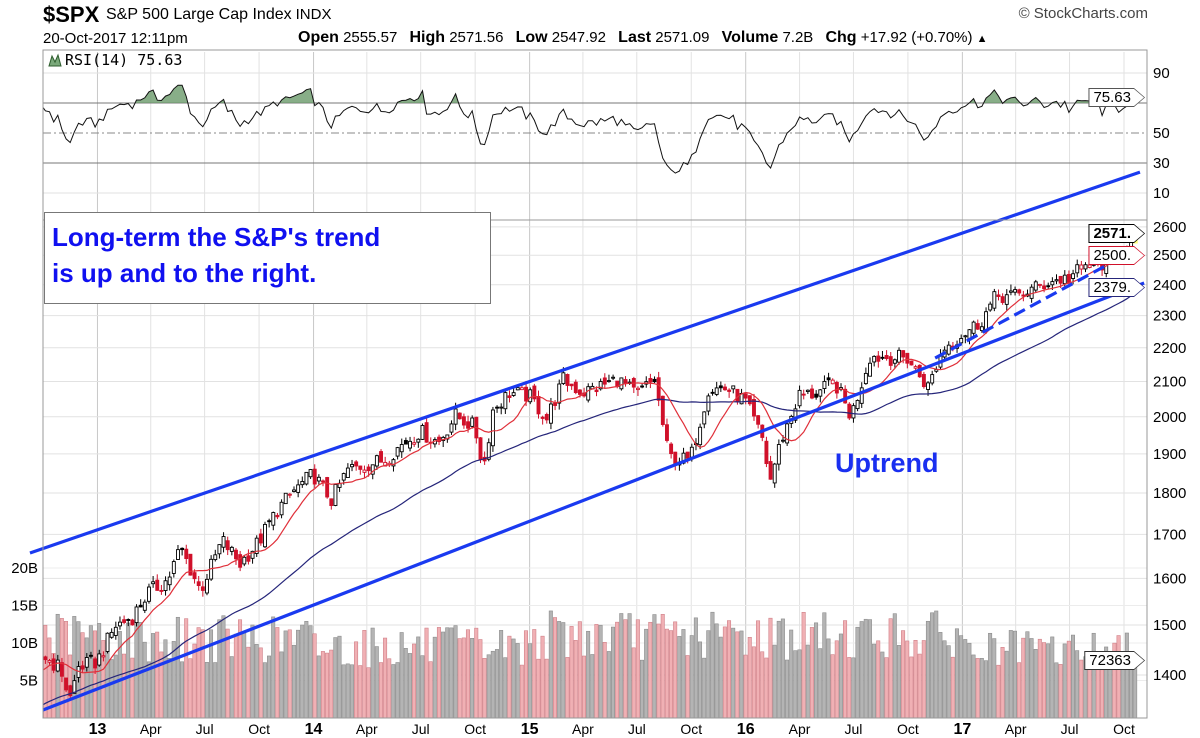 This screenshot has width=1200, height=738. I want to click on price-tick-label: 1800, so click(1169, 493).